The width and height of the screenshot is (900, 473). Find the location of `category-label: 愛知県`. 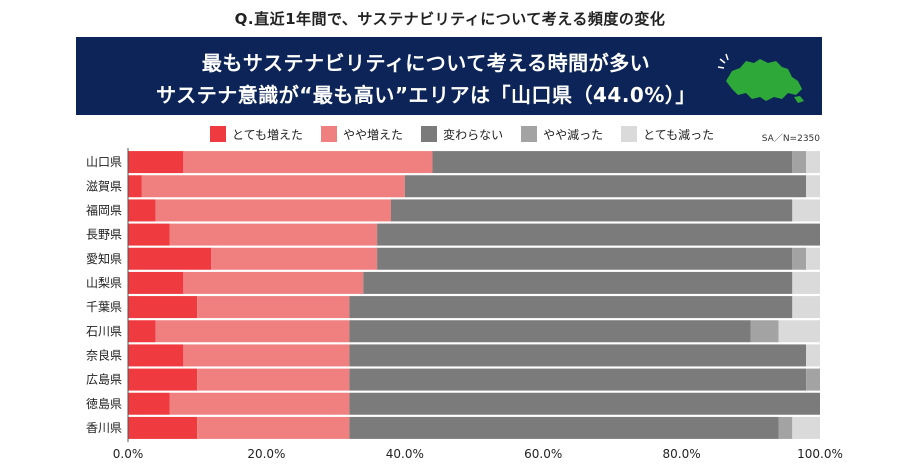

category-label: 愛知県 is located at coordinates (104, 259).